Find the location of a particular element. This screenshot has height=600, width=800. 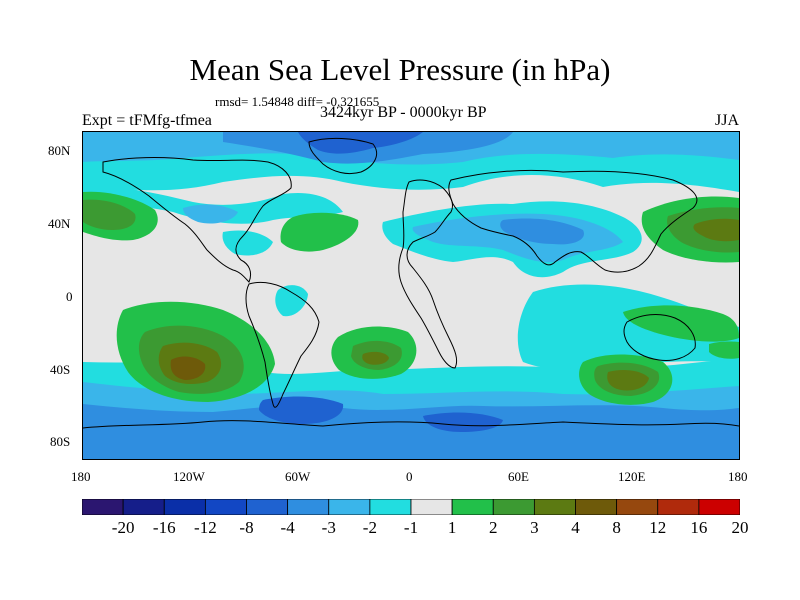

lat-label-40n: 40N is located at coordinates (59, 223).